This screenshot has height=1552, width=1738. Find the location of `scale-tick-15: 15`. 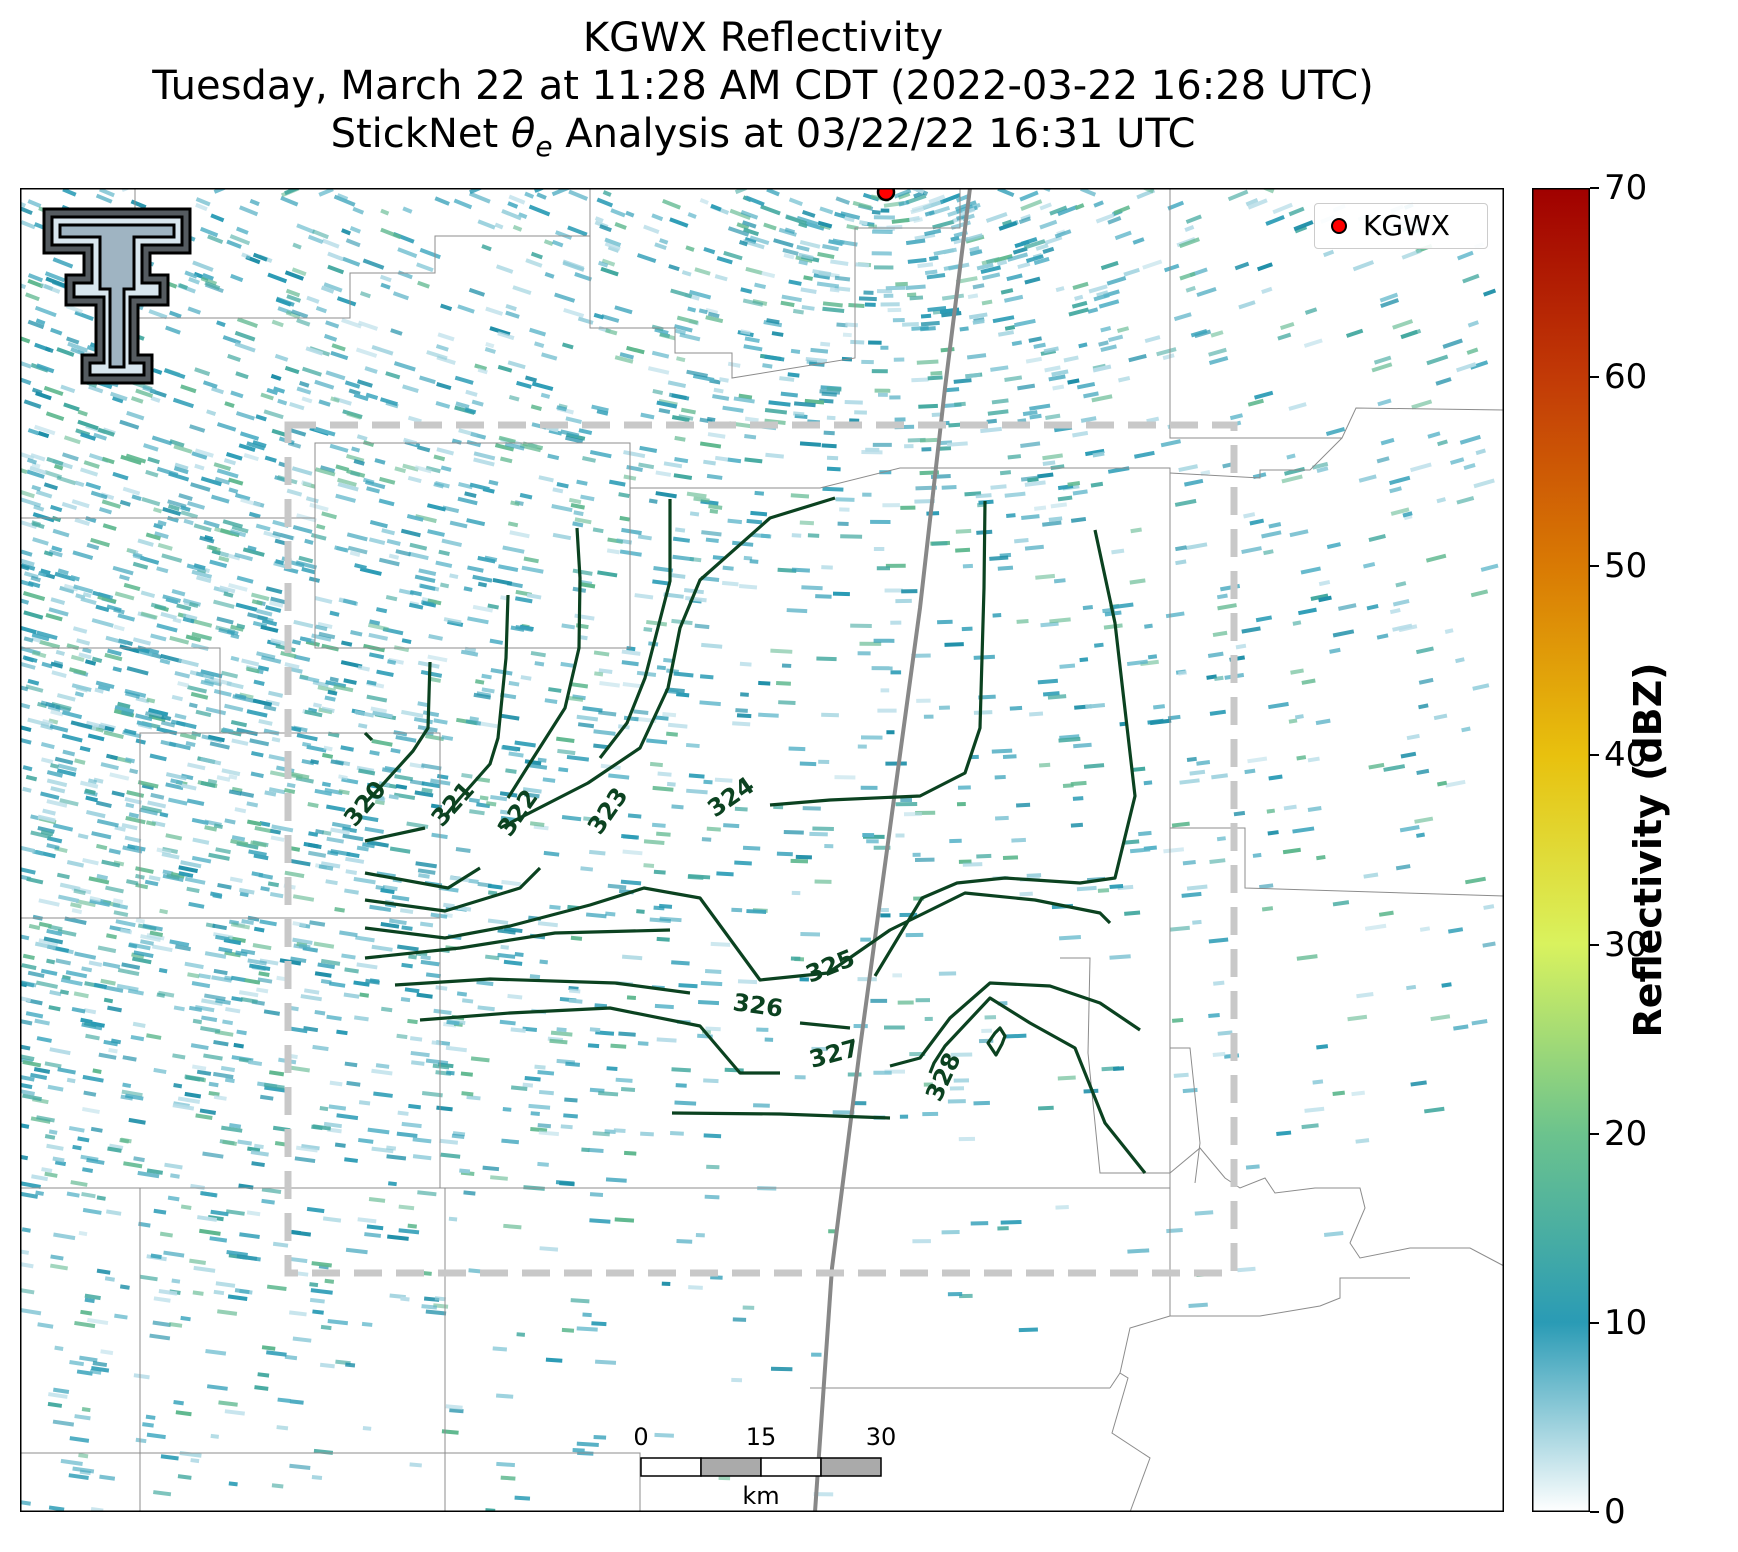

scale-tick-15: 15 is located at coordinates (761, 1437).